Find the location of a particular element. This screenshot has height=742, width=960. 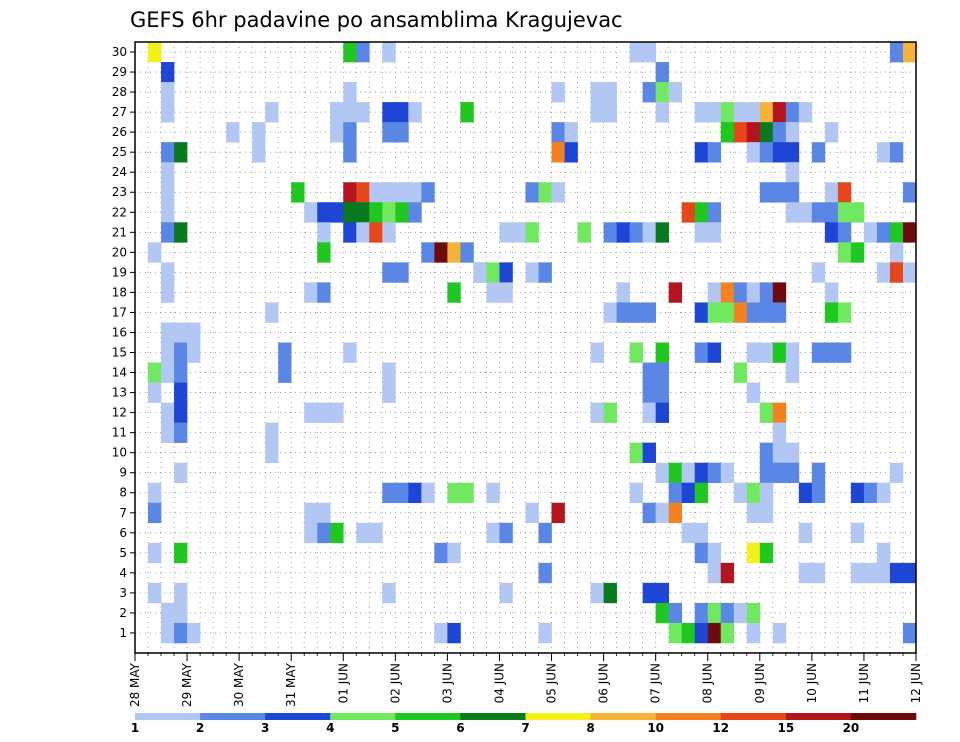

y-tick-label: 2 is located at coordinates (123, 613).